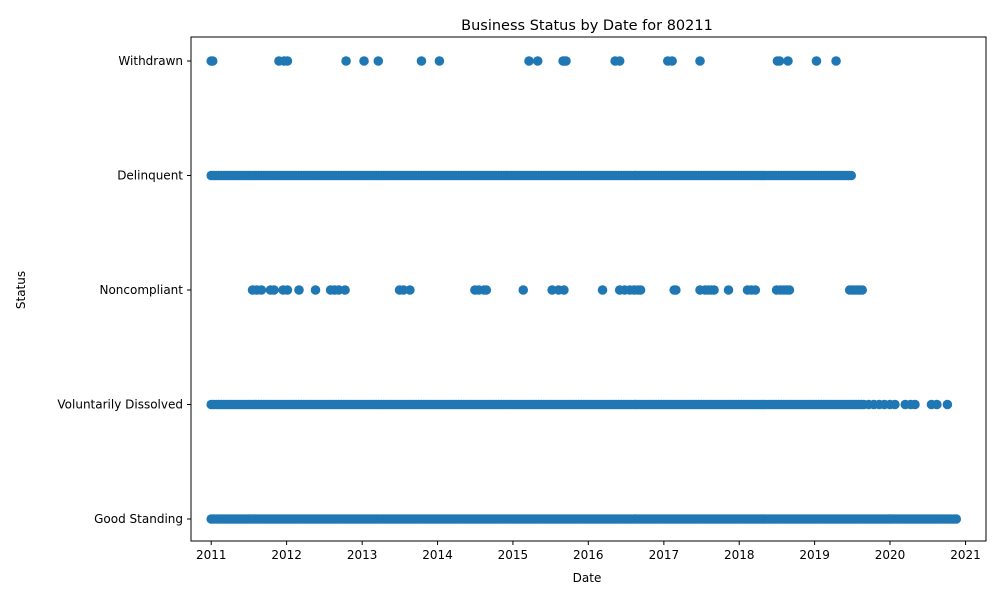  I want to click on x-tick-label: 2021, so click(965, 555).